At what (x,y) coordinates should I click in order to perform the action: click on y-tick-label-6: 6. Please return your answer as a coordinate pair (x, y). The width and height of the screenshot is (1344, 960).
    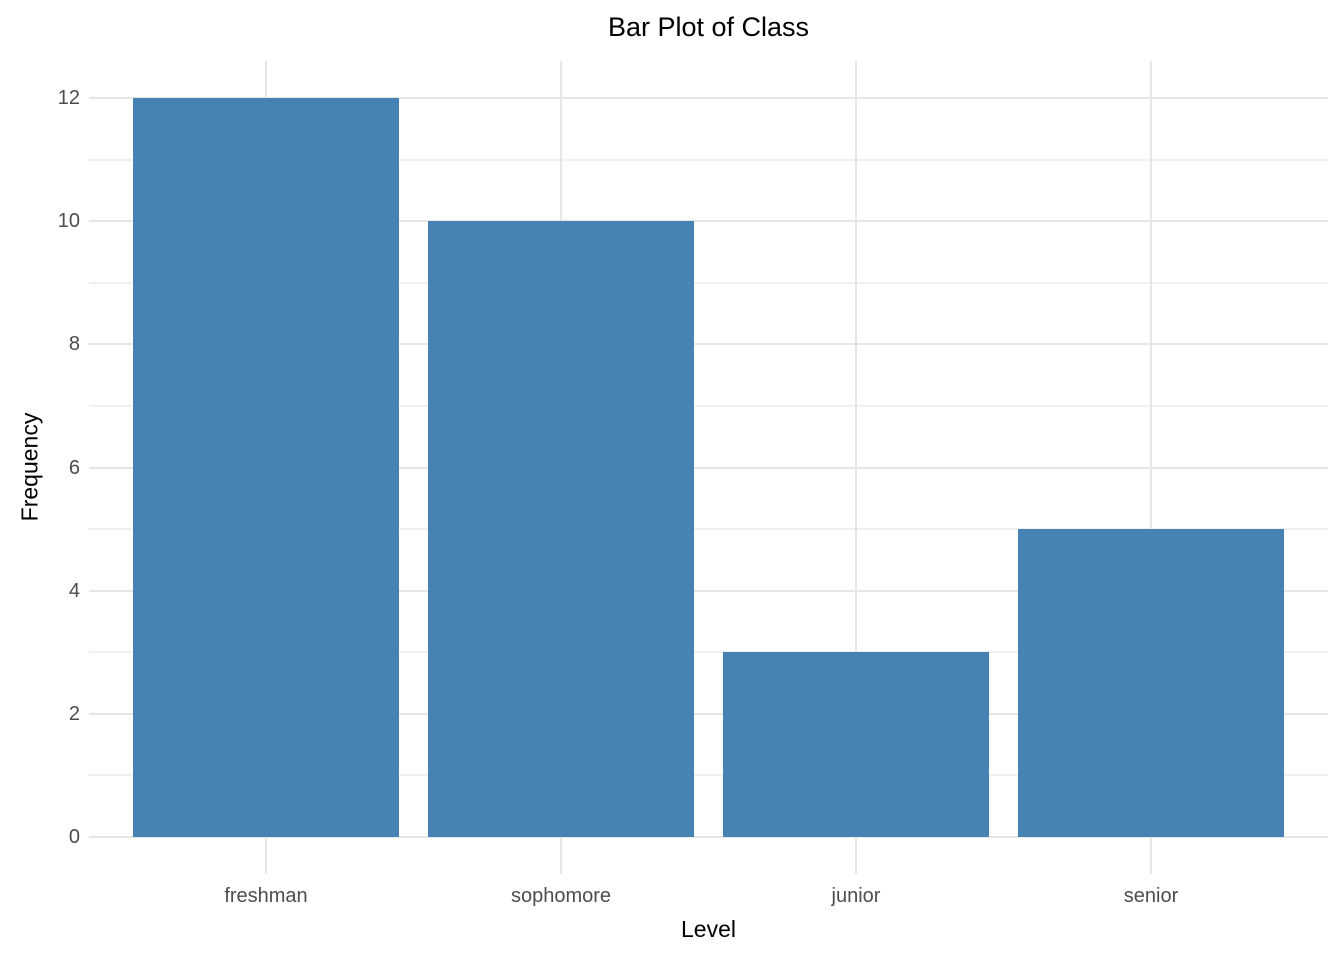
    Looking at the image, I should click on (74, 467).